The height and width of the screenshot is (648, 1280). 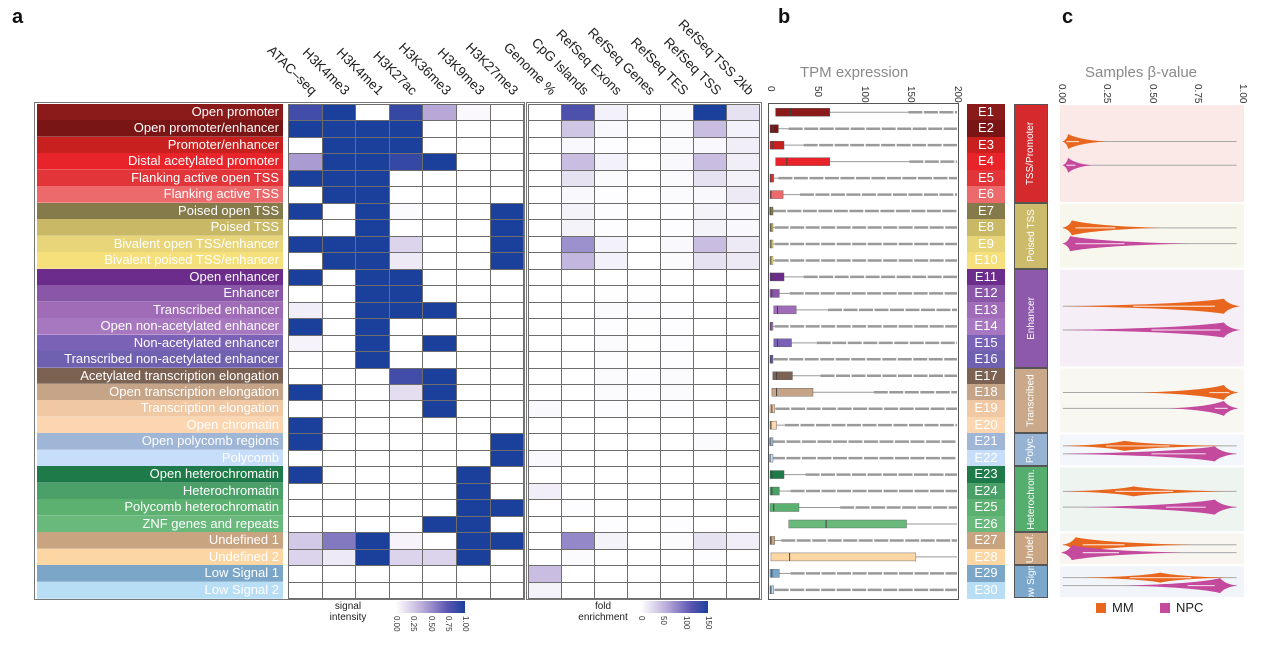 What do you see at coordinates (160, 228) in the screenshot?
I see `state-label: Poised TSS` at bounding box center [160, 228].